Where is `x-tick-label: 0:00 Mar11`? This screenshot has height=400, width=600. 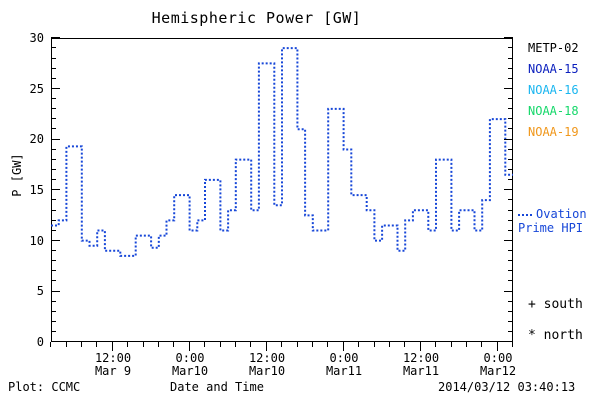 x-tick-label: 0:00 Mar11 is located at coordinates (344, 364).